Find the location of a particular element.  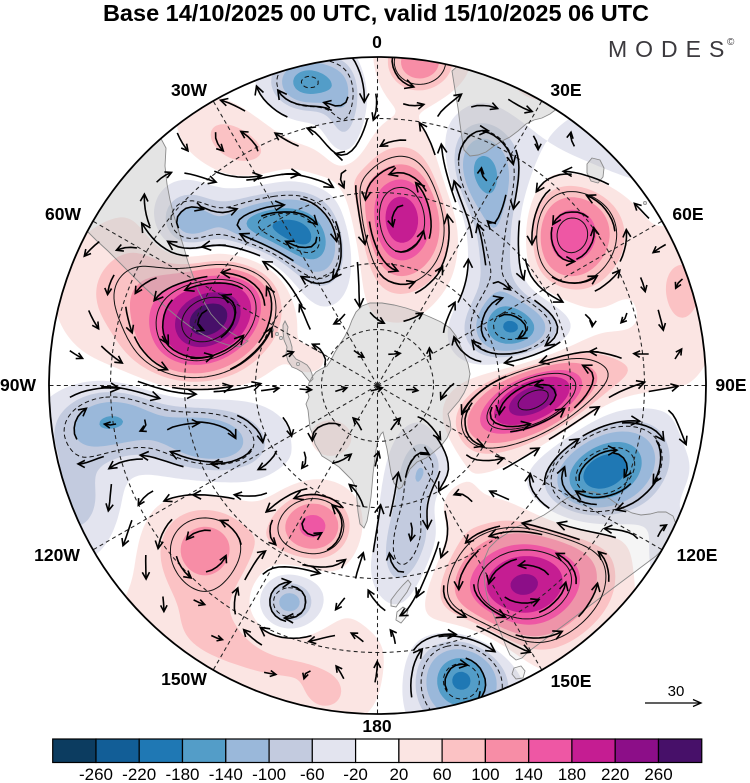

svg-text: 60 is located at coordinates (442, 774).